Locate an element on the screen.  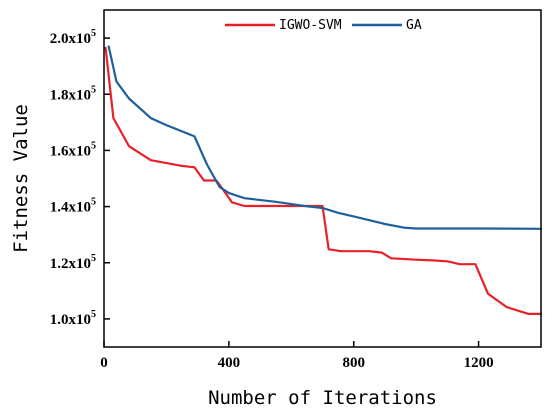
y-axis-title: Fitness Value is located at coordinates (21, 178).